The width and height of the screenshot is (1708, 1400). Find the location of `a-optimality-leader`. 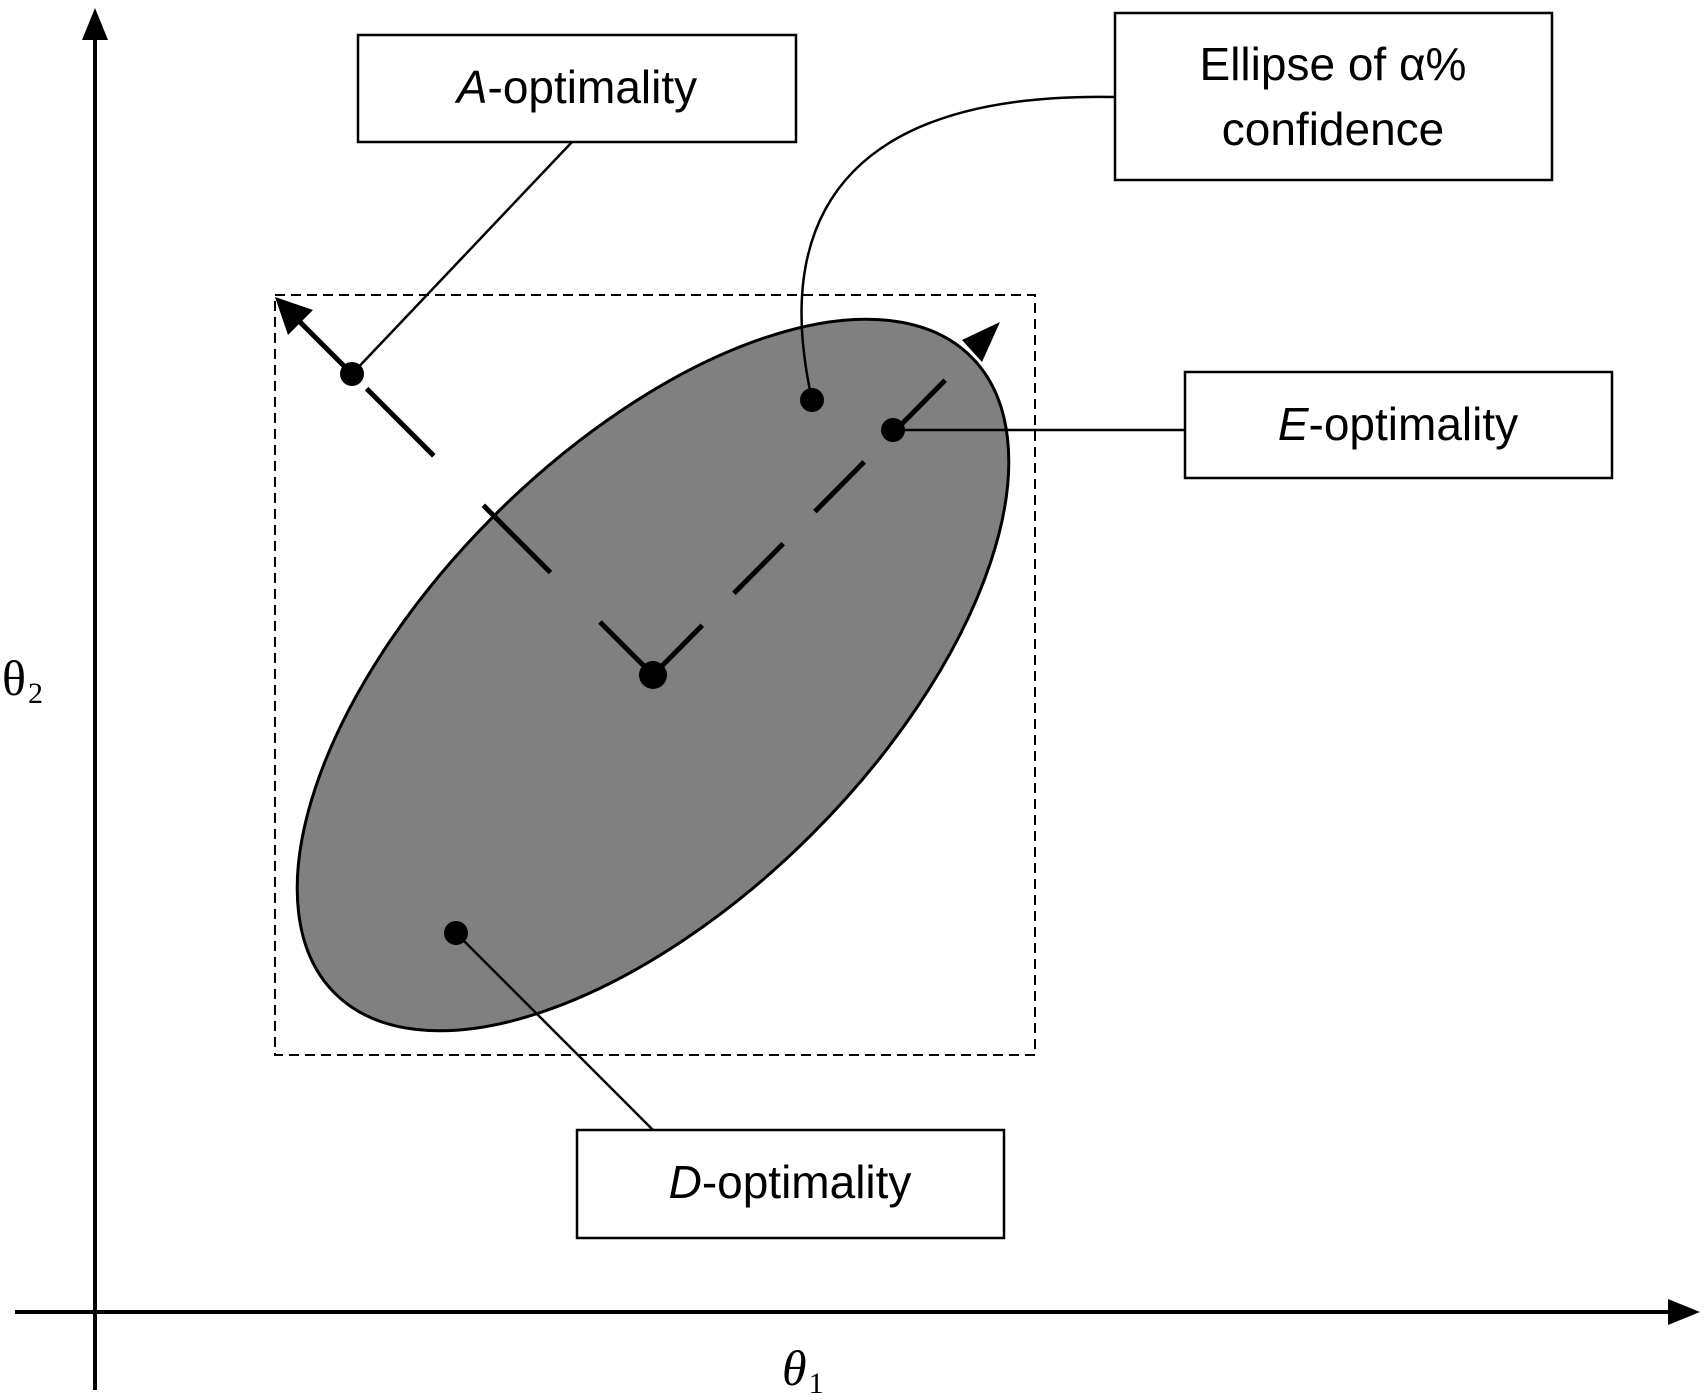

a-optimality-leader is located at coordinates (462, 258).